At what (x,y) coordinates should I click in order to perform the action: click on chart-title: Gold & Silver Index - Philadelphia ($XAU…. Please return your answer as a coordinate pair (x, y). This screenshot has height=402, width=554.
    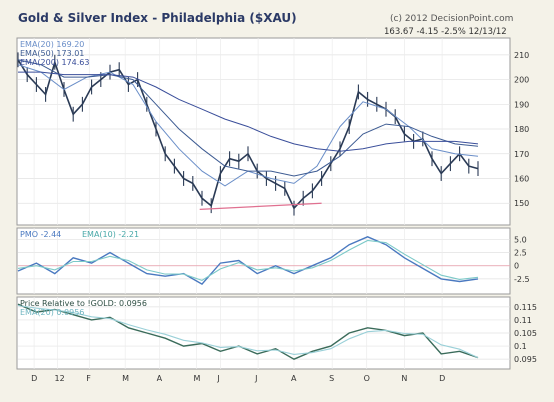
    Looking at the image, I should click on (157, 18).